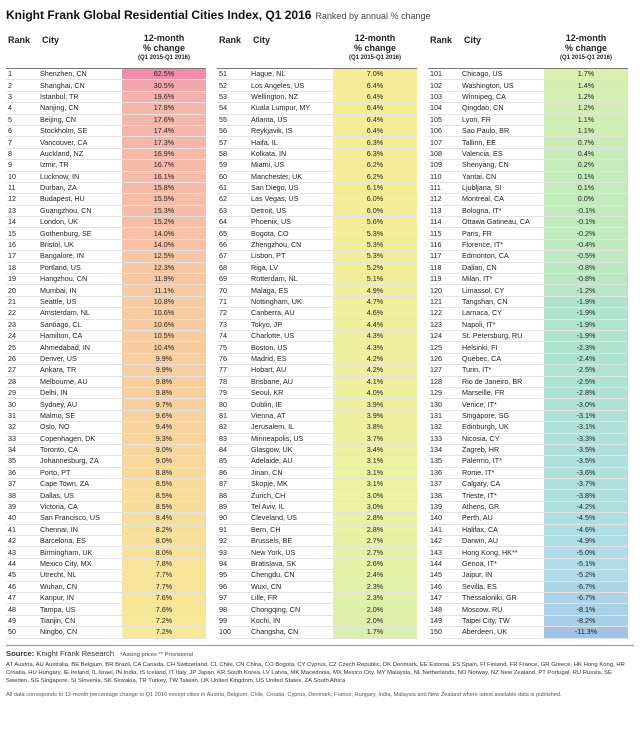  What do you see at coordinates (59, 108) in the screenshot?
I see `city-cell: Nanjing, CN` at bounding box center [59, 108].